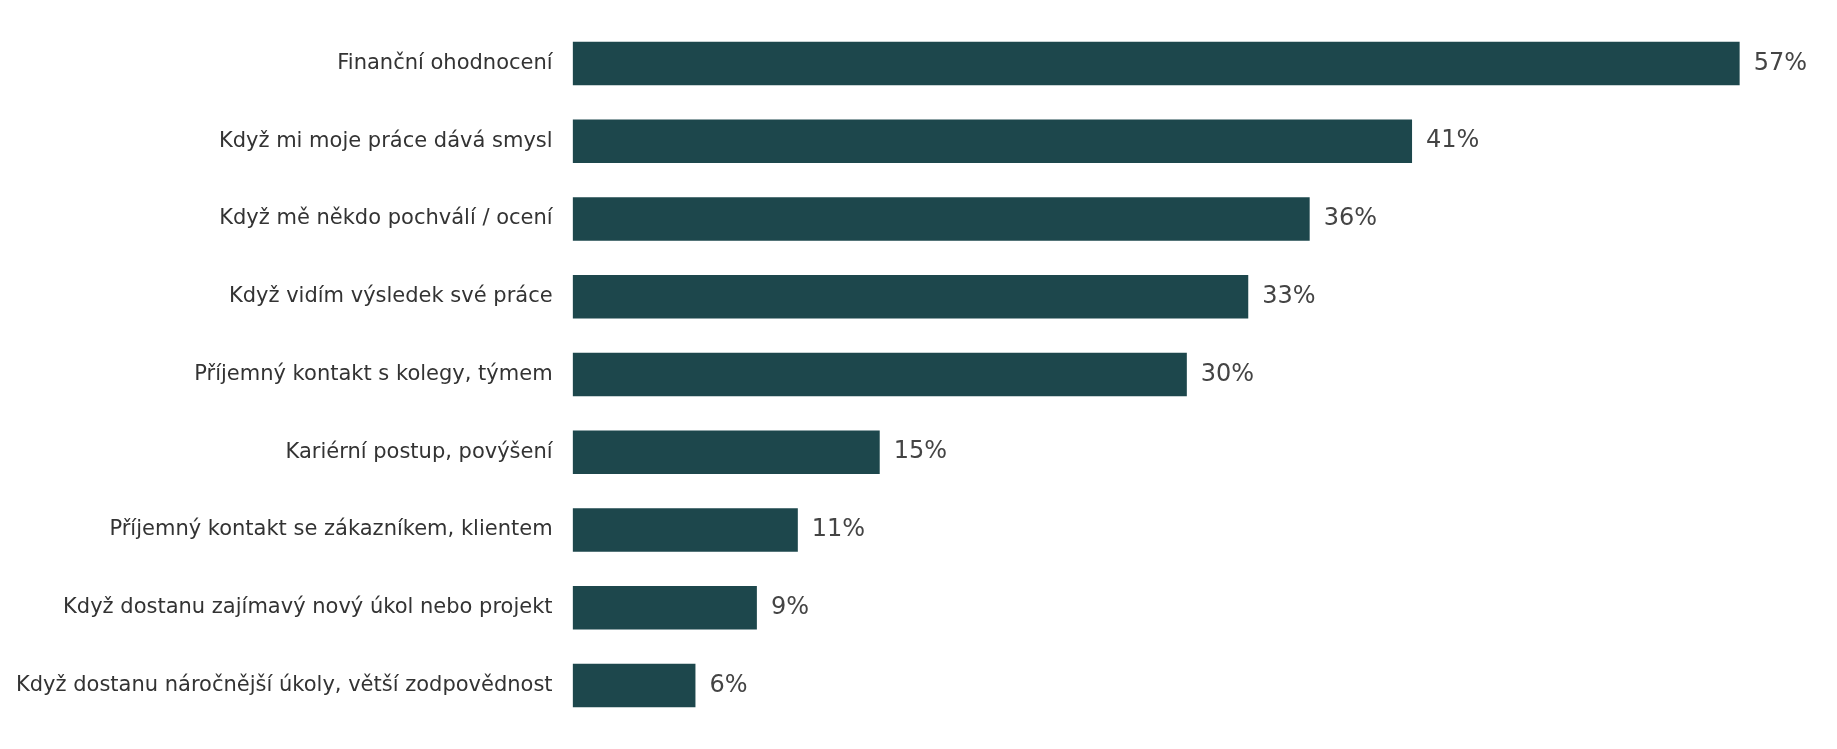  What do you see at coordinates (1227, 372) in the screenshot?
I see `data-label: 30%` at bounding box center [1227, 372].